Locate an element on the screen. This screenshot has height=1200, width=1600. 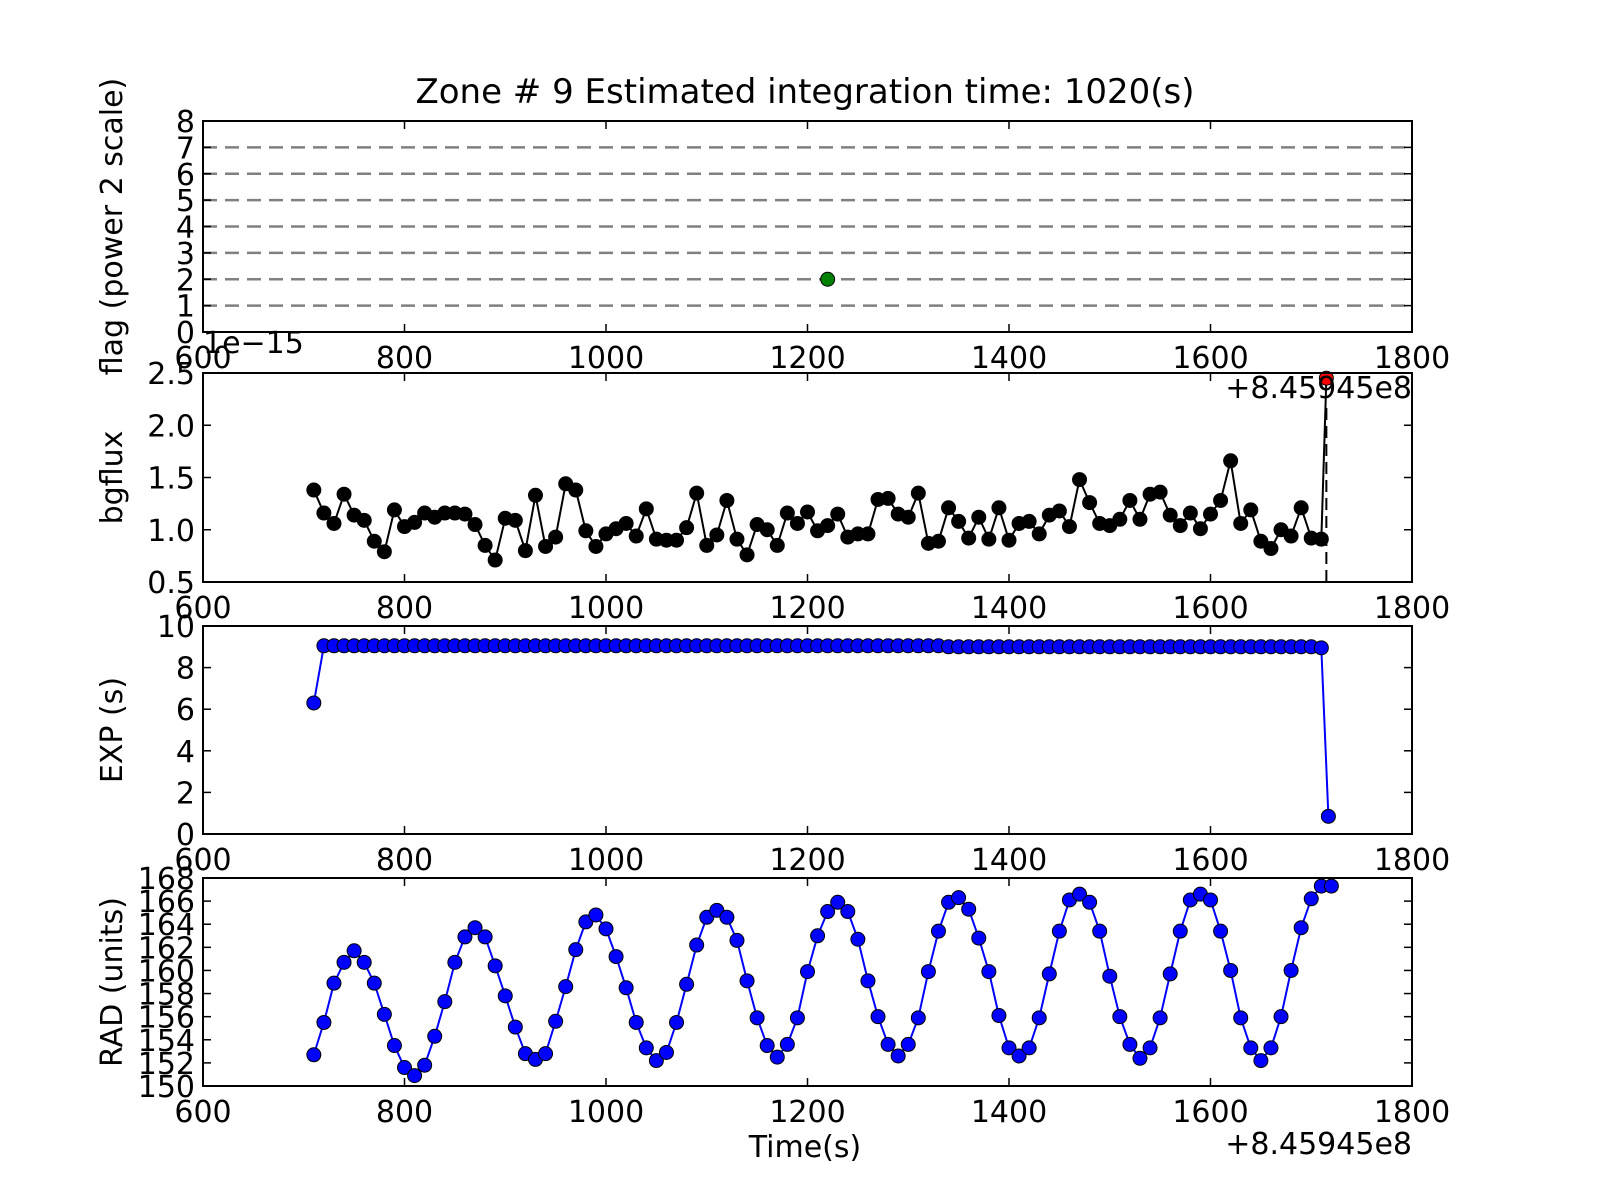
xtick-label-bgflux-6: 1800 is located at coordinates (1412, 608).